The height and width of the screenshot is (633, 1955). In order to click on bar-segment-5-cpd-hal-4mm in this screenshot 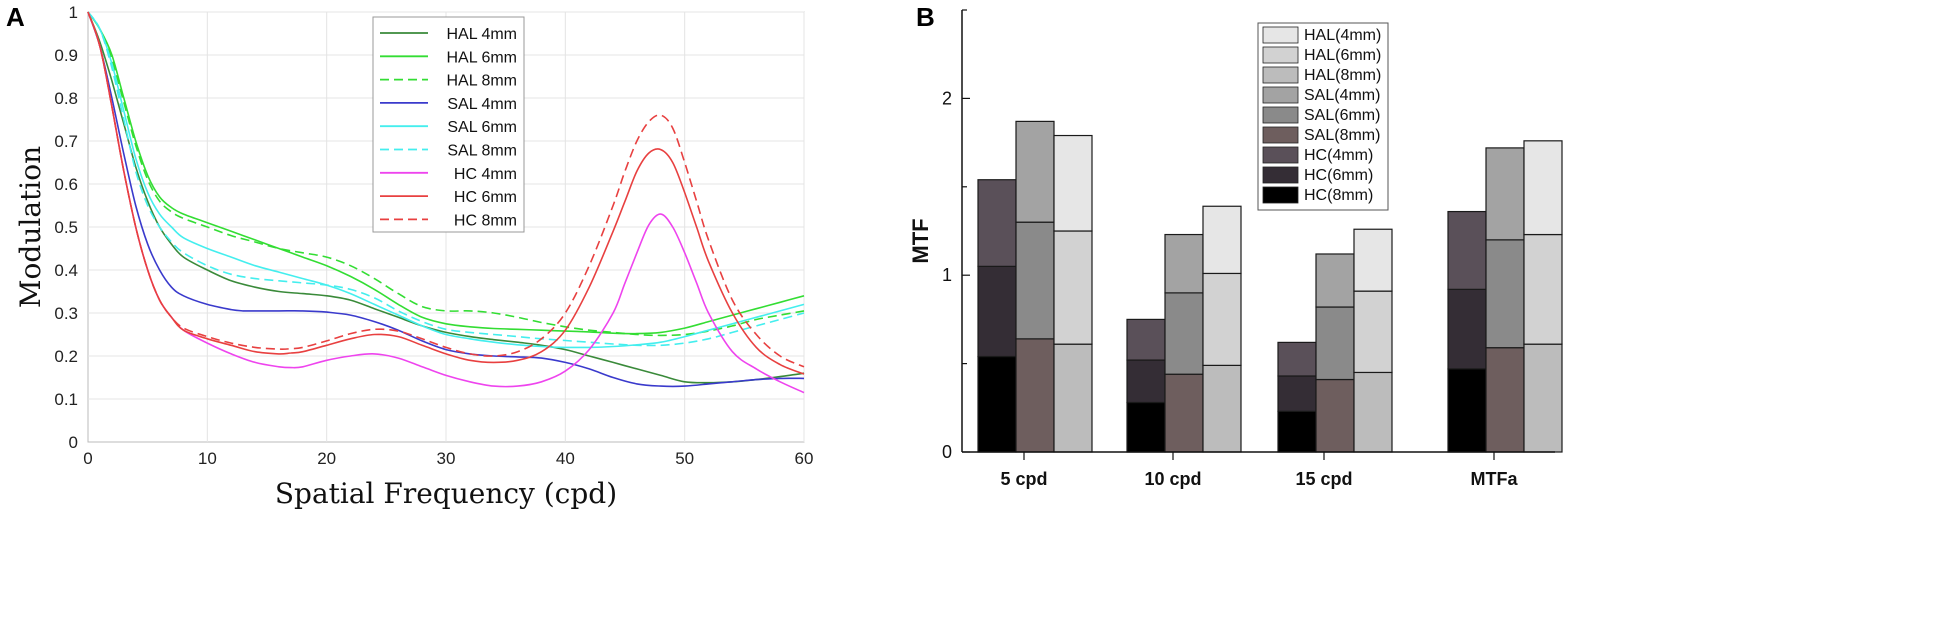, I will do `click(1073, 183)`.